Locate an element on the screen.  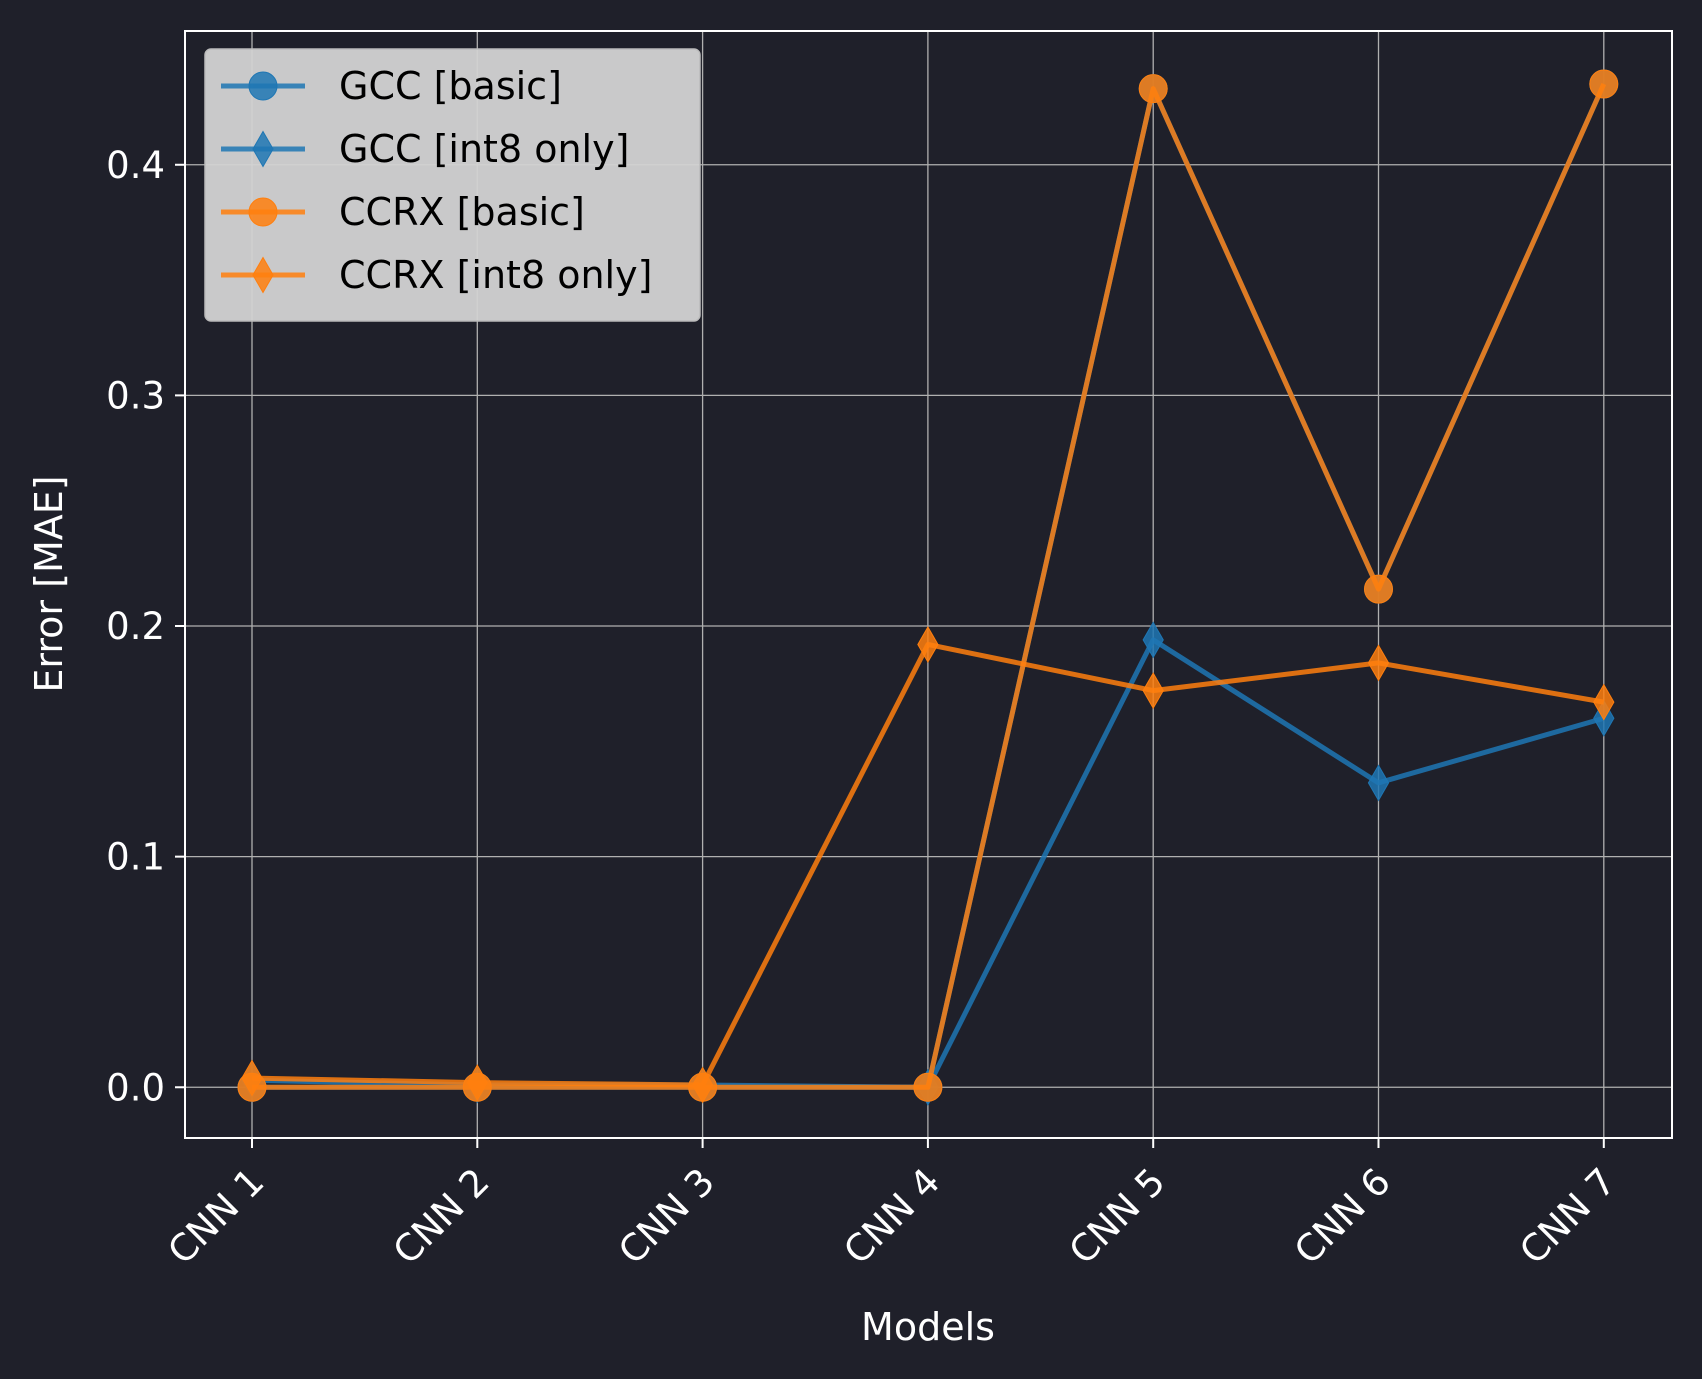
legend-item: CCRX [basic] is located at coordinates (403, 212).